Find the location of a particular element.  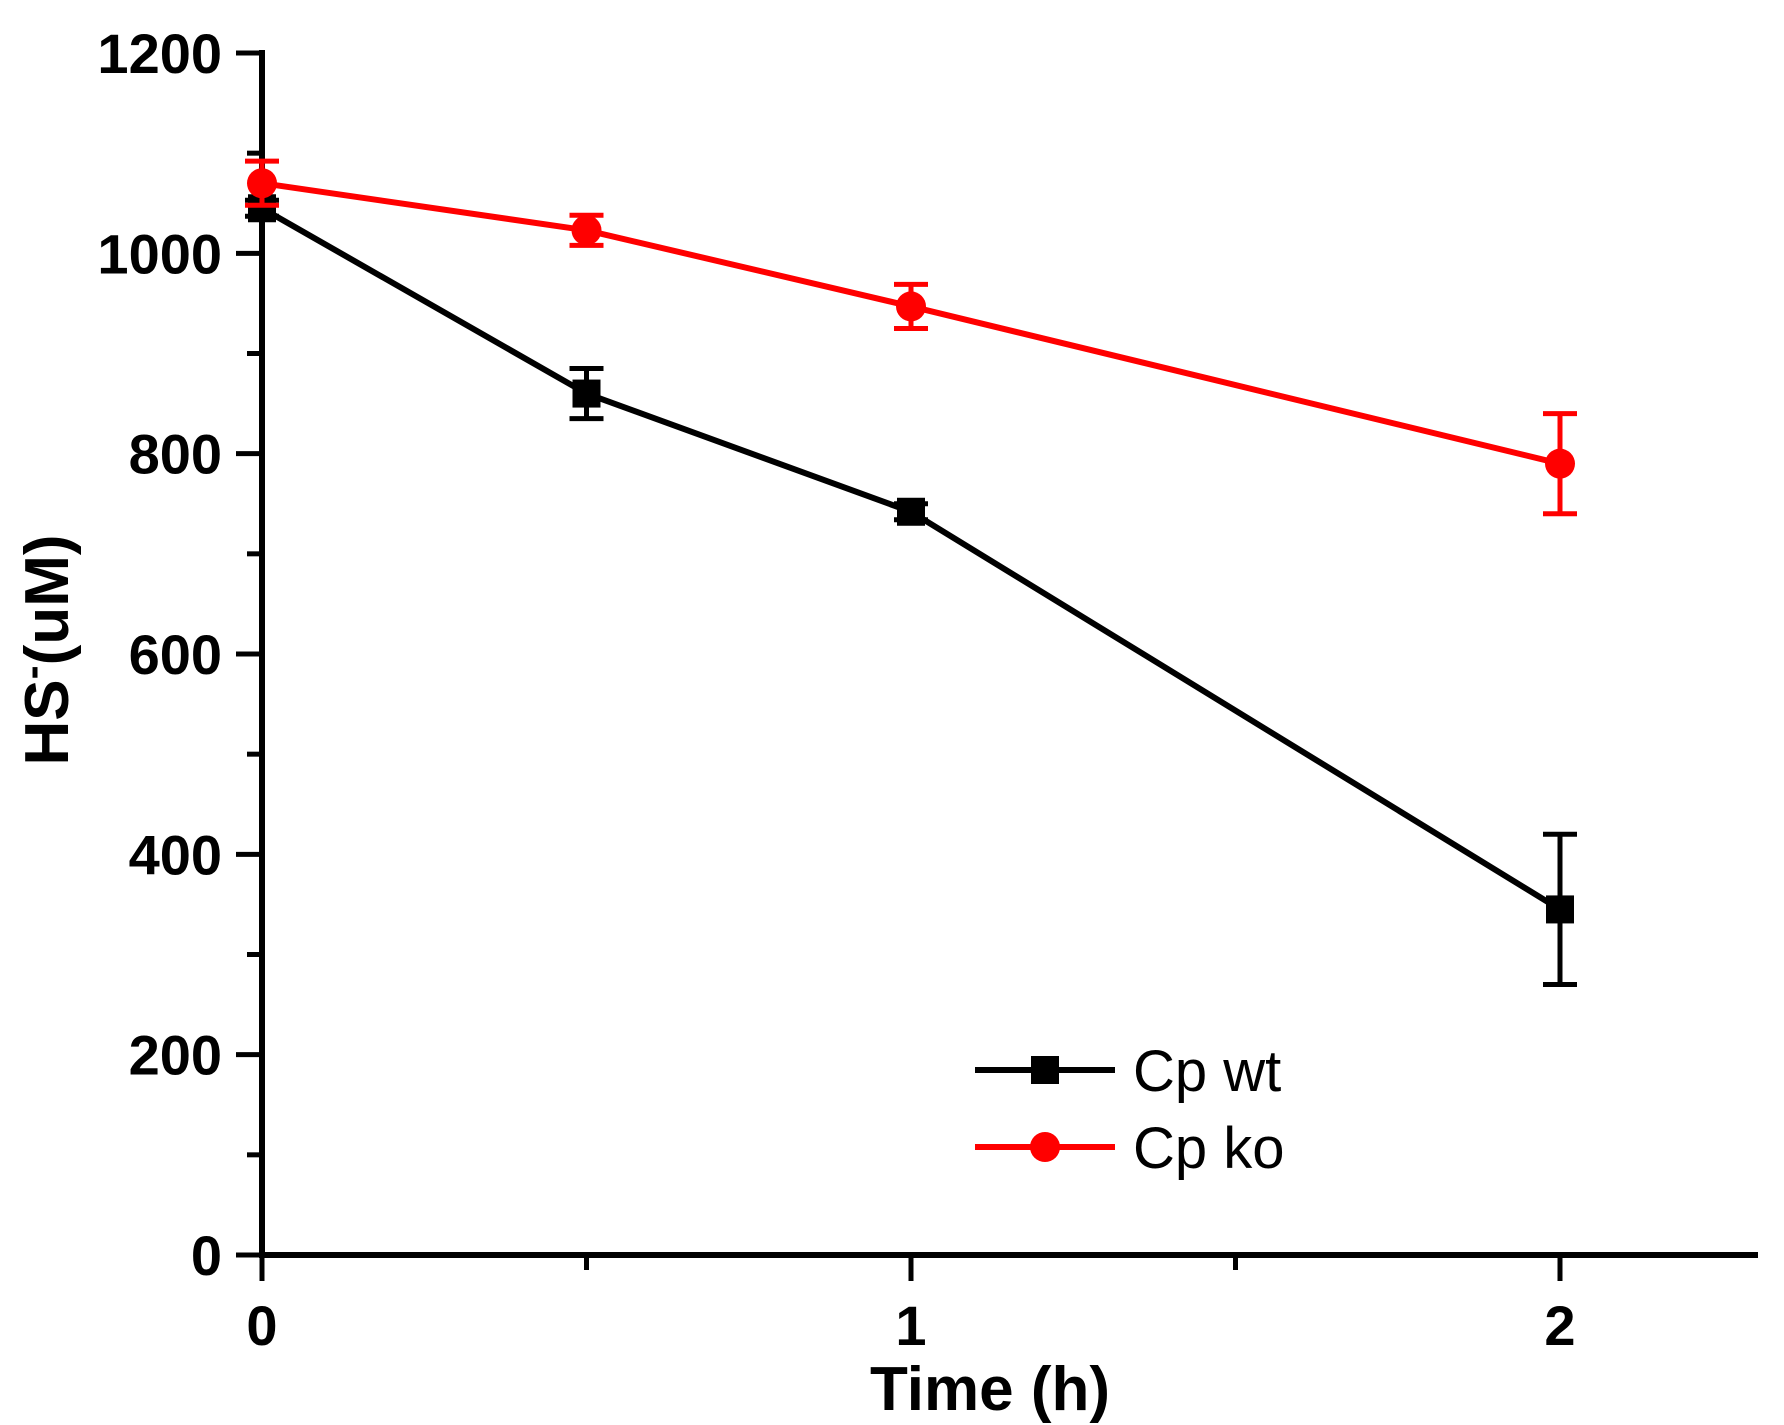

x-axis-ticks: 0 1 2 is located at coordinates (911, 1306).